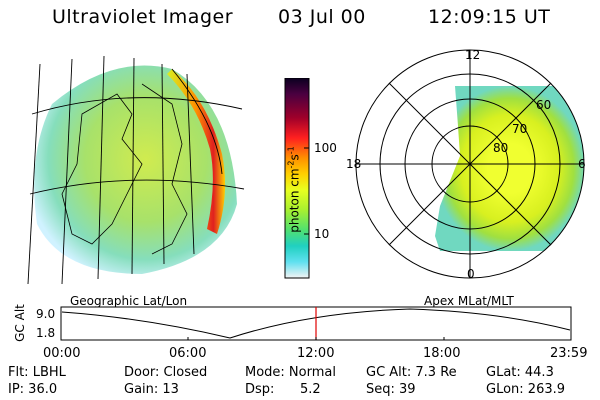 This screenshot has width=600, height=400. I want to click on xtick-2359: 23:59, so click(569, 353).